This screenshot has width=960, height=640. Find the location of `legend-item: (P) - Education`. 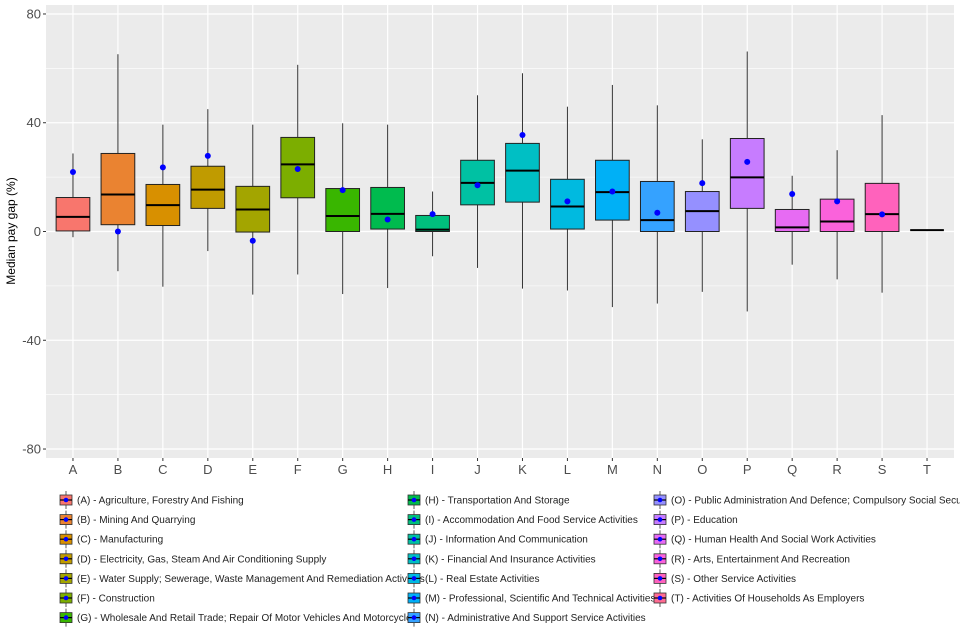

legend-item: (P) - Education is located at coordinates (695, 519).